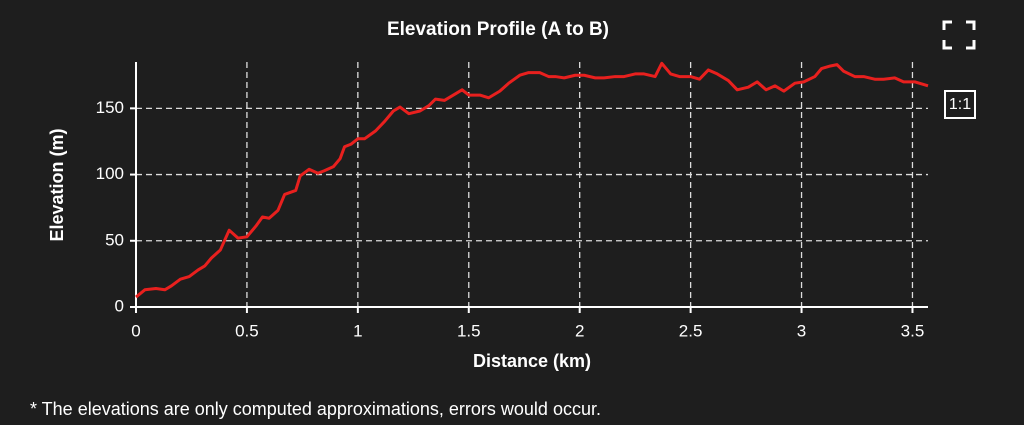 Image resolution: width=1024 pixels, height=425 pixels. I want to click on x-axis-label: Distance (km), so click(532, 361).